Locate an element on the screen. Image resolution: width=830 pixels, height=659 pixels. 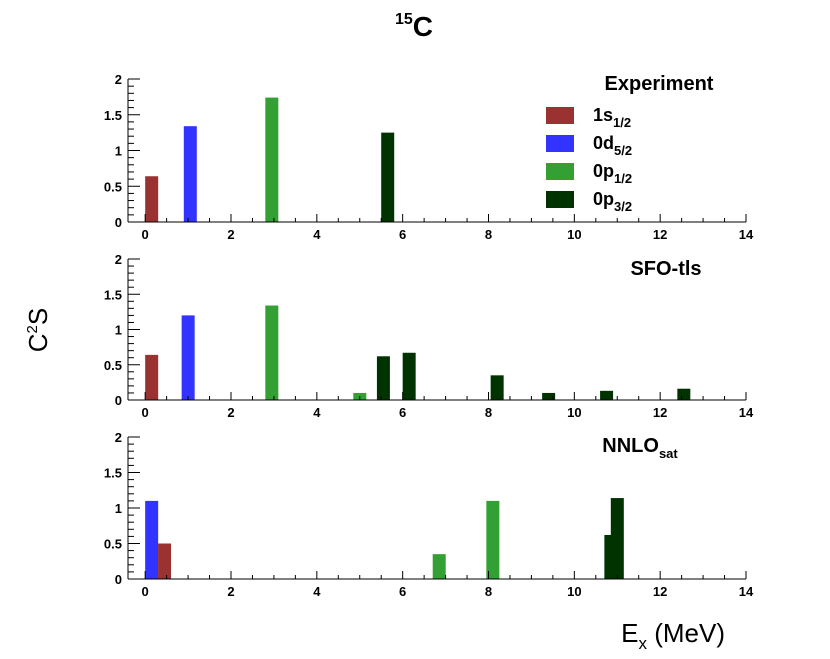
panel-label-base: Experiment is located at coordinates (659, 84).